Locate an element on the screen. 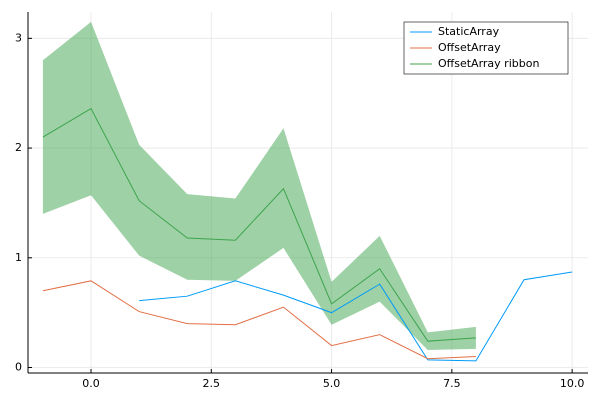 The width and height of the screenshot is (600, 400). legend-label: OffsetArray is located at coordinates (469, 47).